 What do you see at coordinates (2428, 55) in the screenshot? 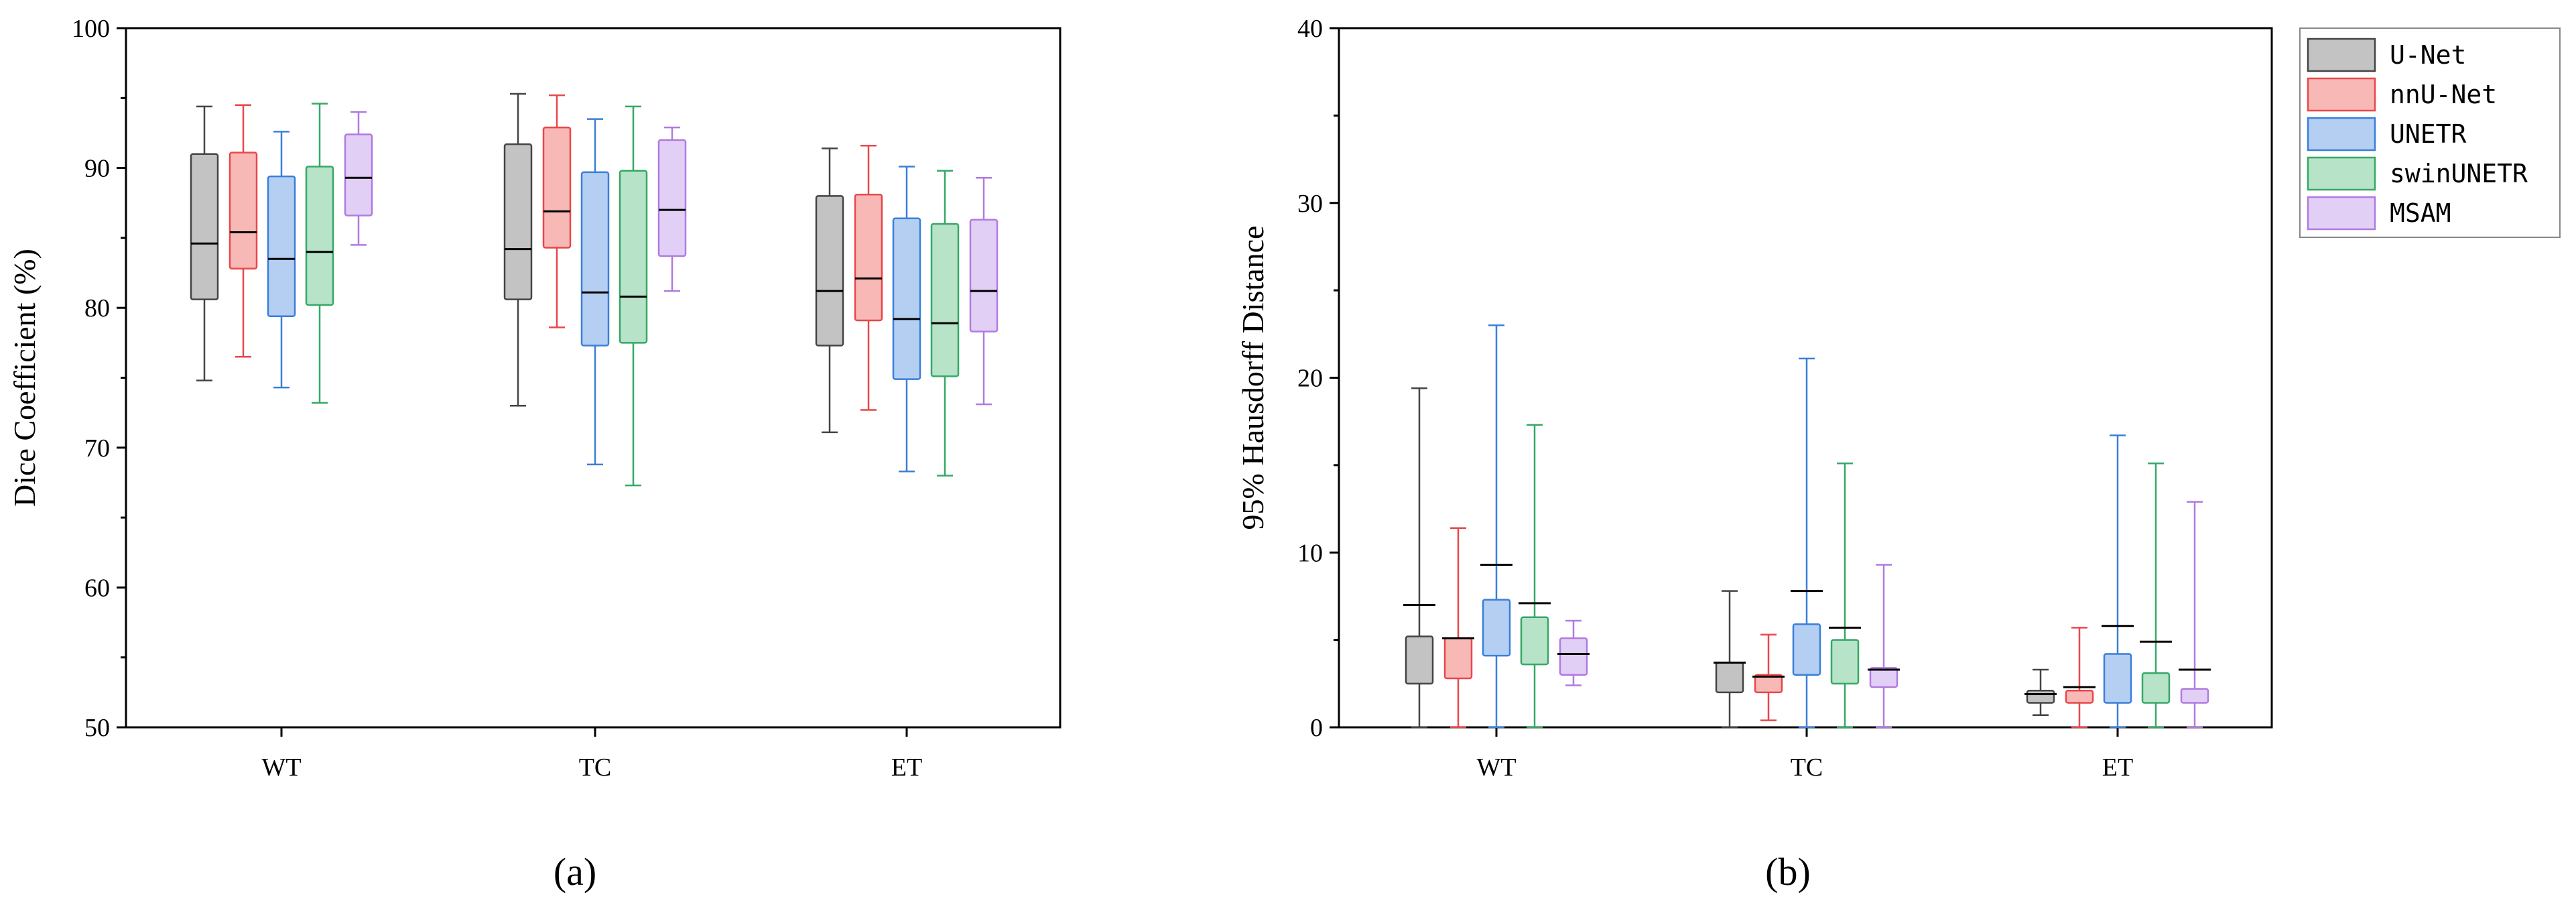
I see `legend-label-u-net: U-Net` at bounding box center [2428, 55].